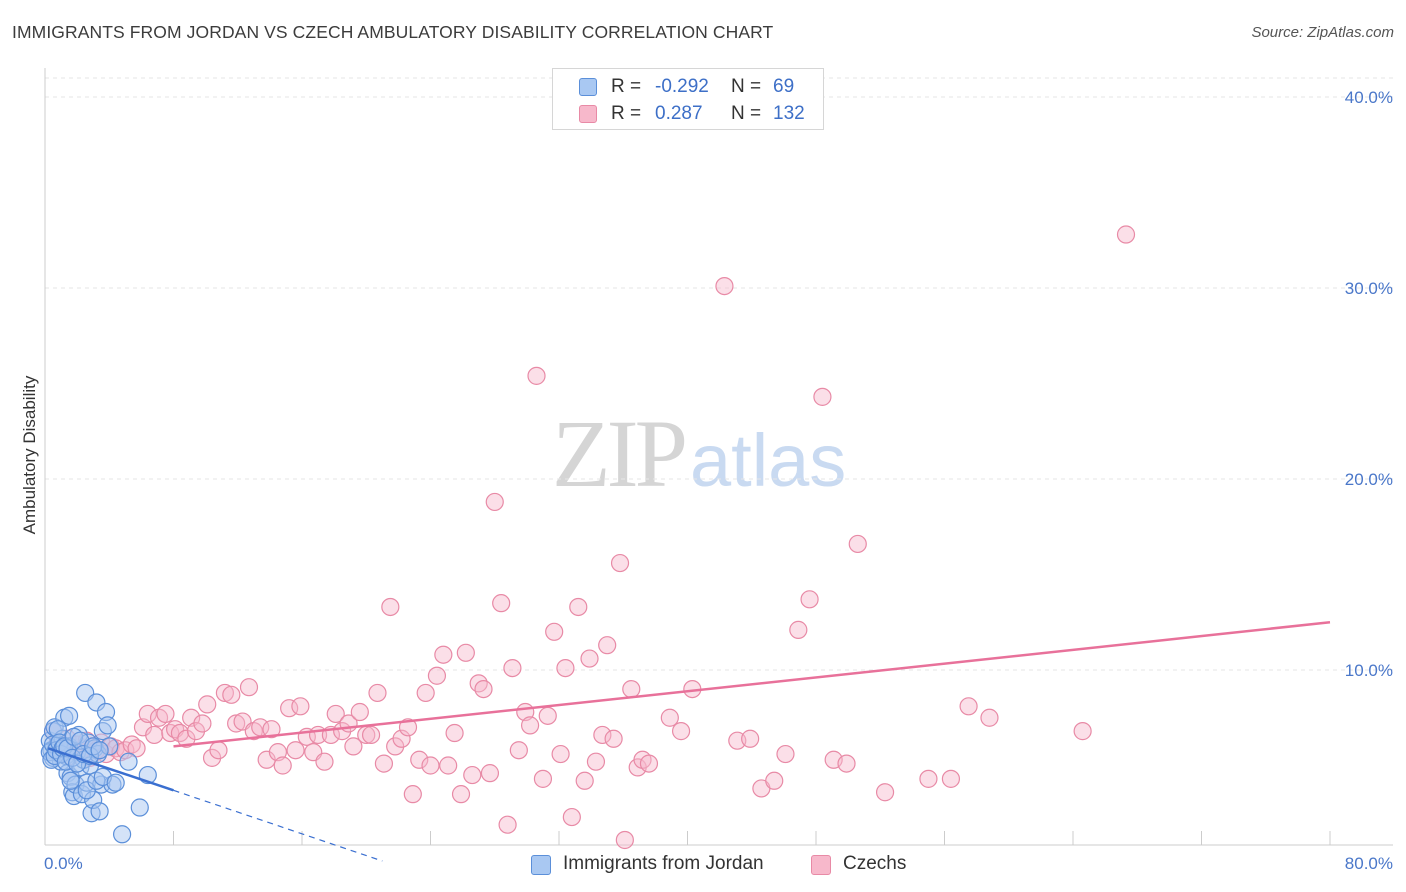  I want to click on y-tick-label: 30.0%, so click(1369, 288).